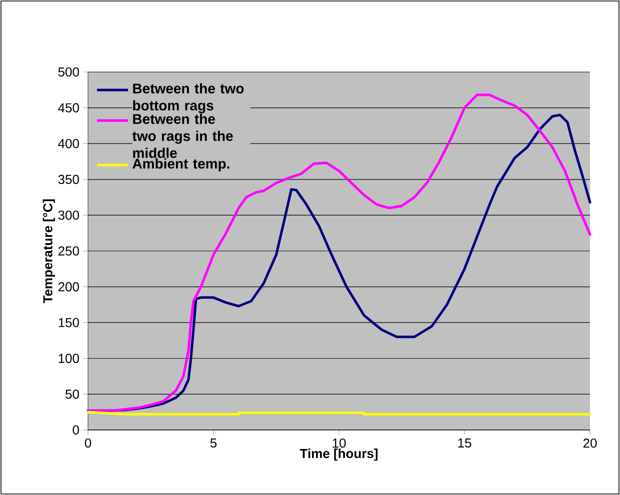  Describe the element at coordinates (182, 136) in the screenshot. I see `legend-label: Between the two rags in the middle` at that location.